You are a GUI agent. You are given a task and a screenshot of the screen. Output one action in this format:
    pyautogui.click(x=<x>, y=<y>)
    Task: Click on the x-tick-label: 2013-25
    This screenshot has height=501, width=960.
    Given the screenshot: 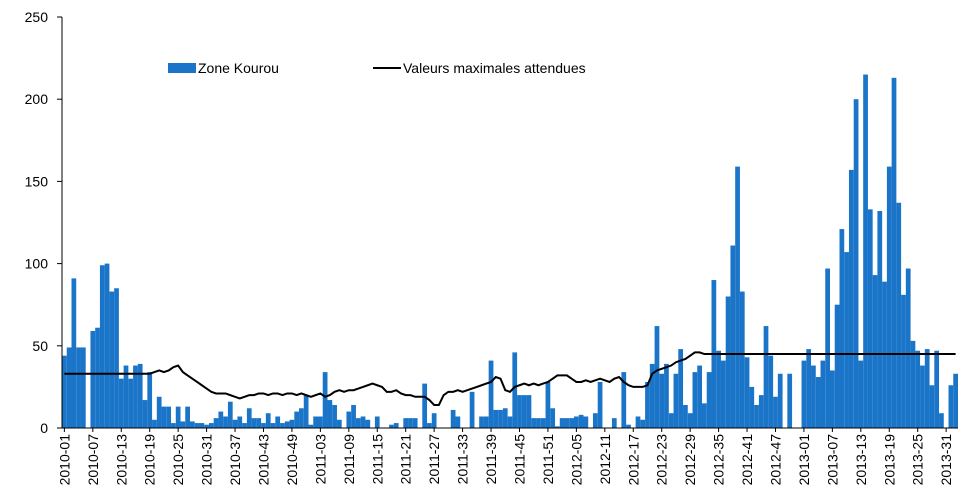 What is the action you would take?
    pyautogui.click(x=918, y=460)
    